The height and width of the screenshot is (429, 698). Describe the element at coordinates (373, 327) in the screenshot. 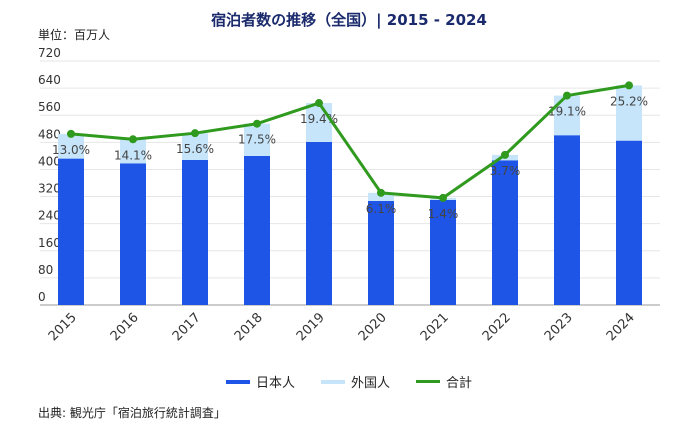

I see `x-tick-label: 2020` at that location.